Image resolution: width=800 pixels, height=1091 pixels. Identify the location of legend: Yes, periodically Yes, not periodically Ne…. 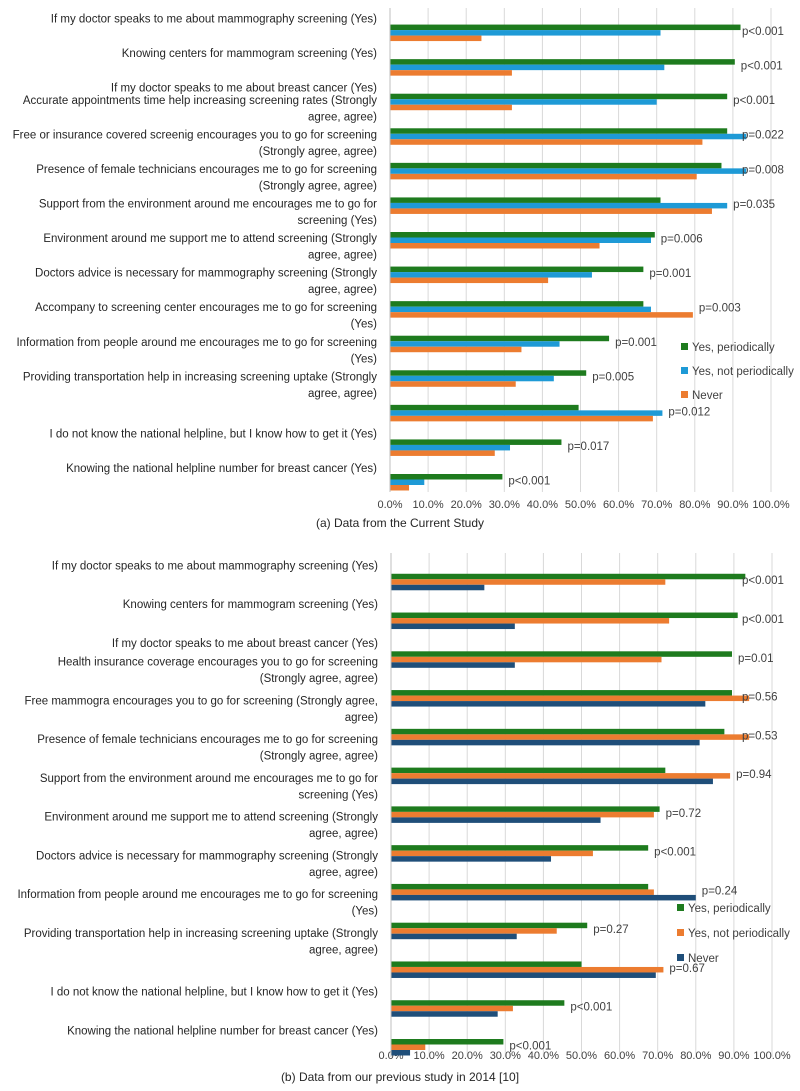
(733, 934).